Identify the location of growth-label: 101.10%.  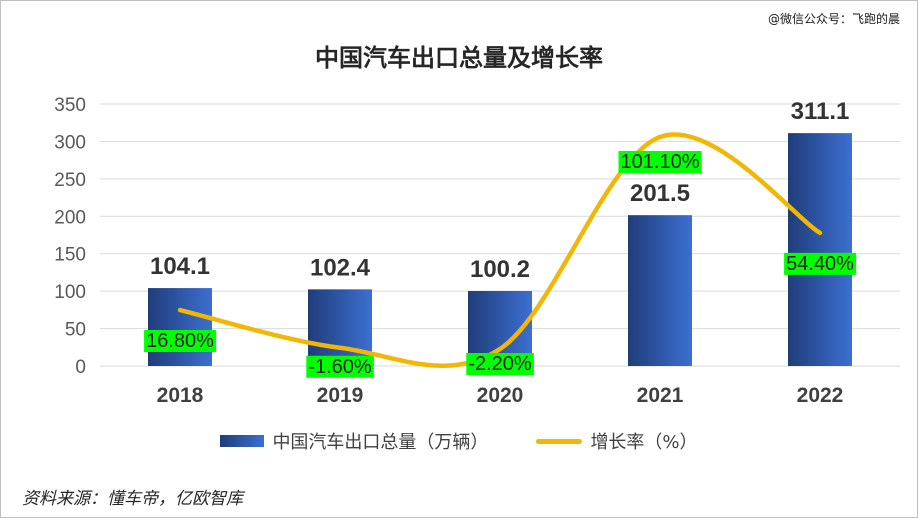
(660, 162).